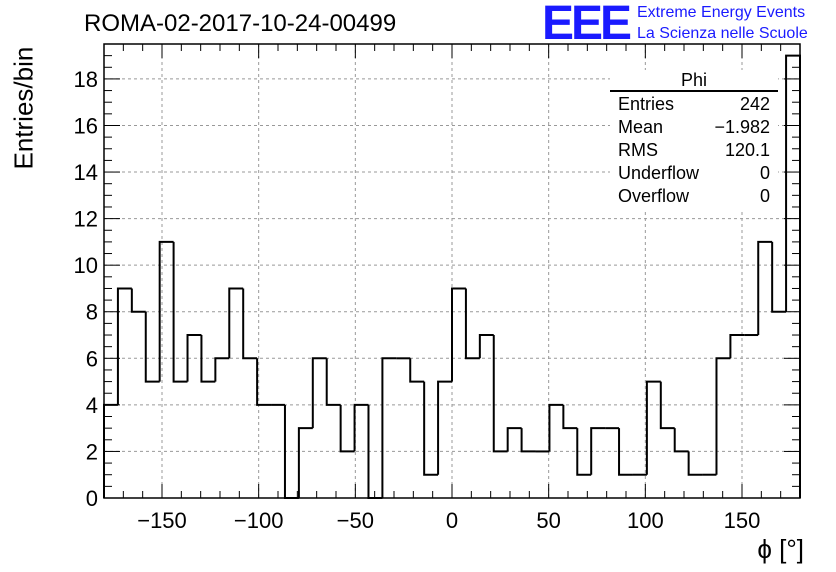 The image size is (836, 572). I want to click on stat-key: Entries, so click(646, 104).